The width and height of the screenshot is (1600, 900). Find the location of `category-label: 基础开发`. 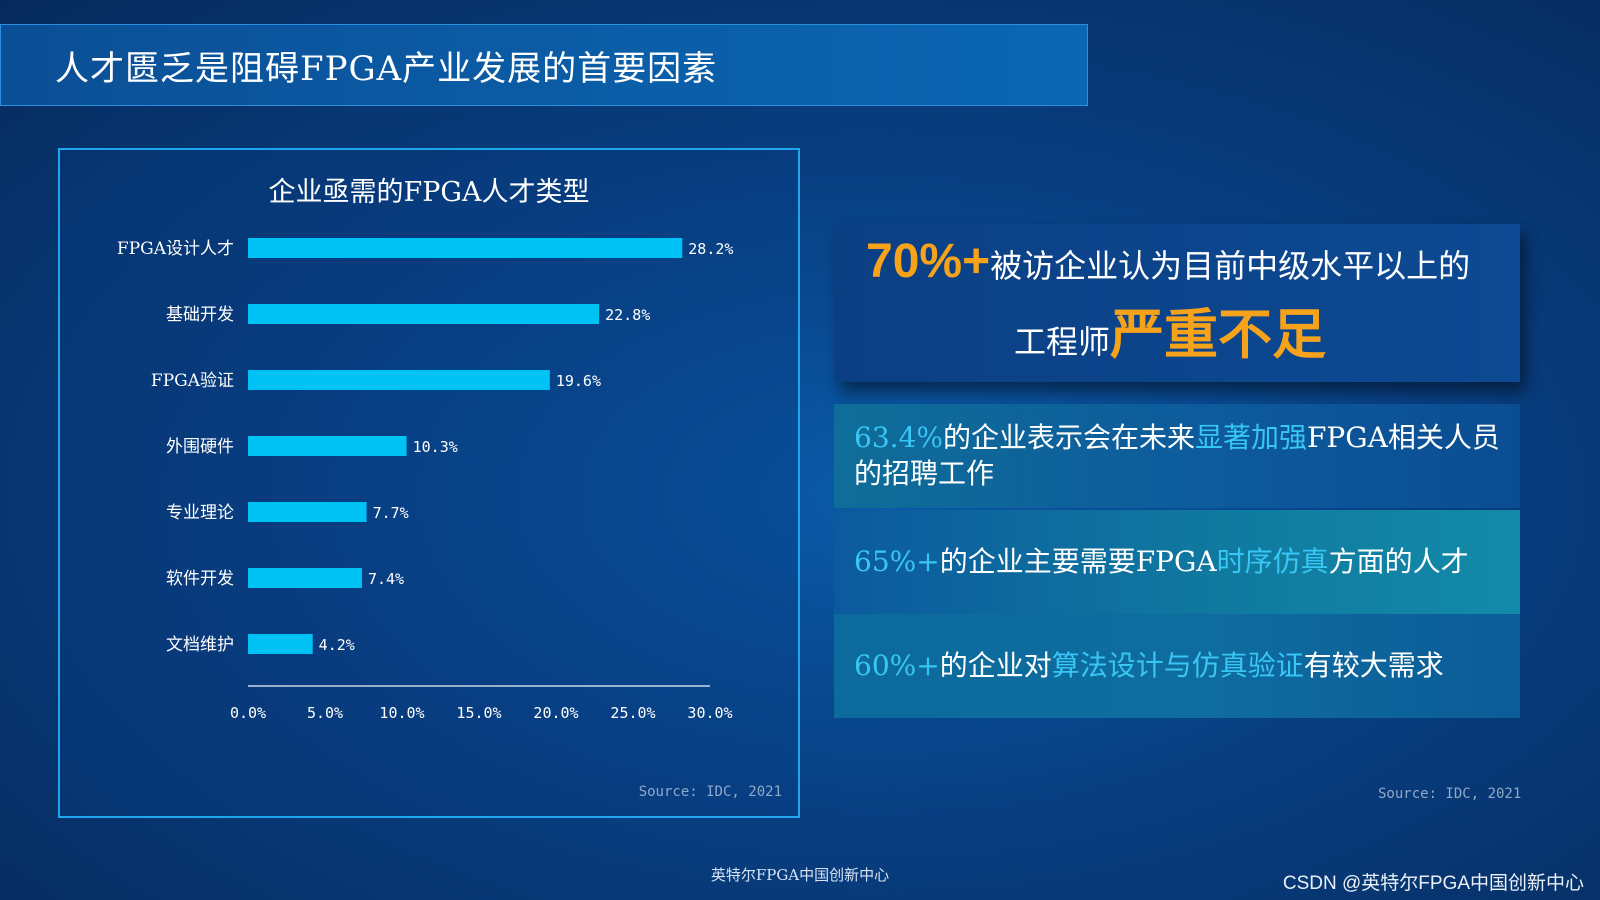

category-label: 基础开发 is located at coordinates (200, 315).